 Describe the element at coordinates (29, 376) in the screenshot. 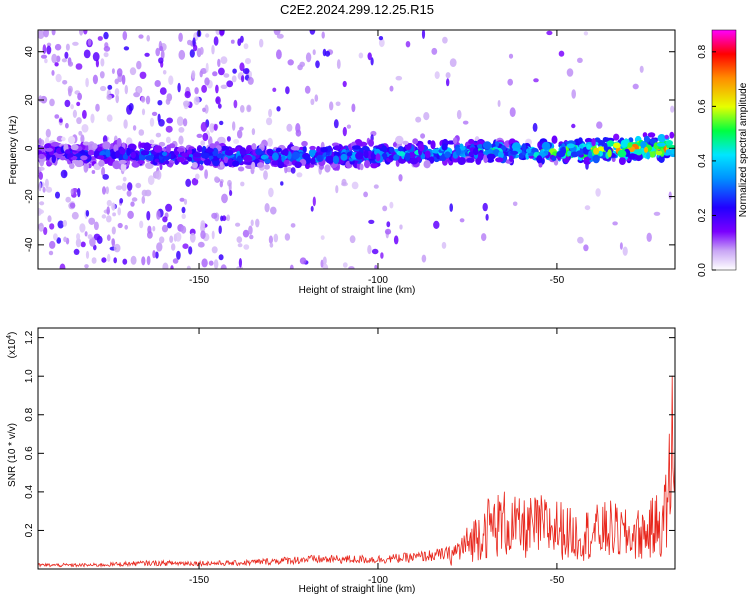

I see `y-tick-label: 1.0` at that location.